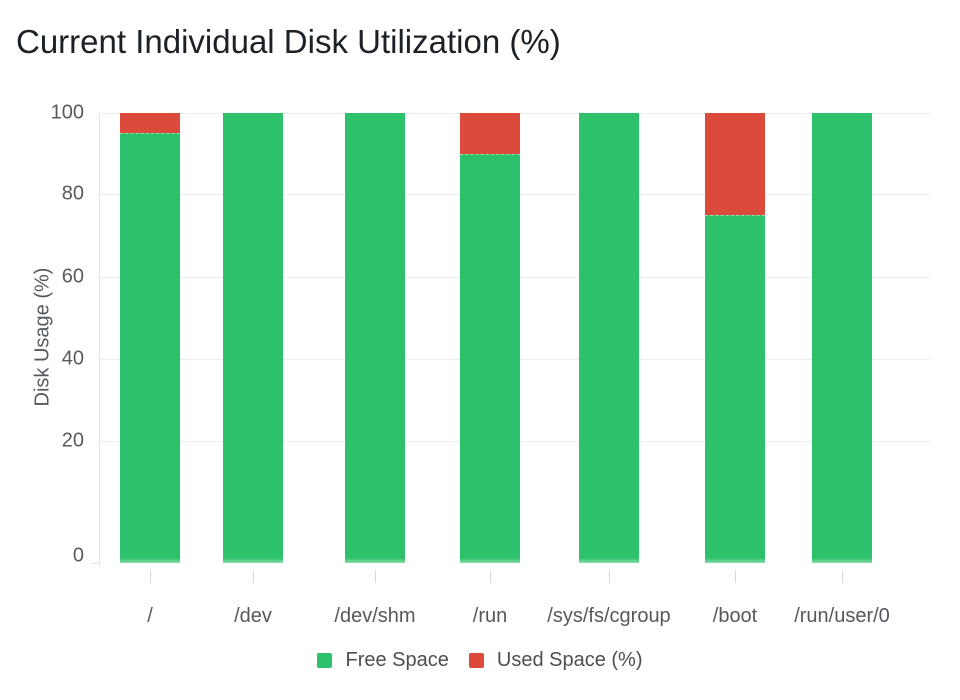 This screenshot has width=960, height=700. Describe the element at coordinates (842, 616) in the screenshot. I see `x-axis-label-run-user-0: /run/user/0` at that location.